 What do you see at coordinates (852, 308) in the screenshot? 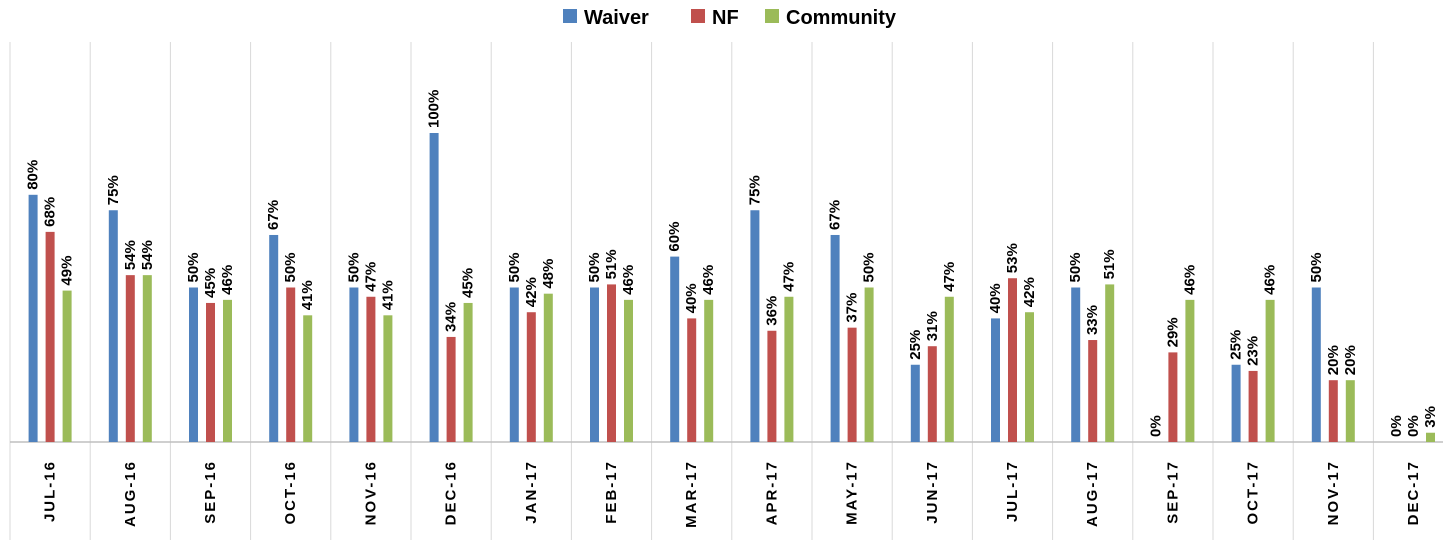
I see `value-label: 37%` at bounding box center [852, 308].